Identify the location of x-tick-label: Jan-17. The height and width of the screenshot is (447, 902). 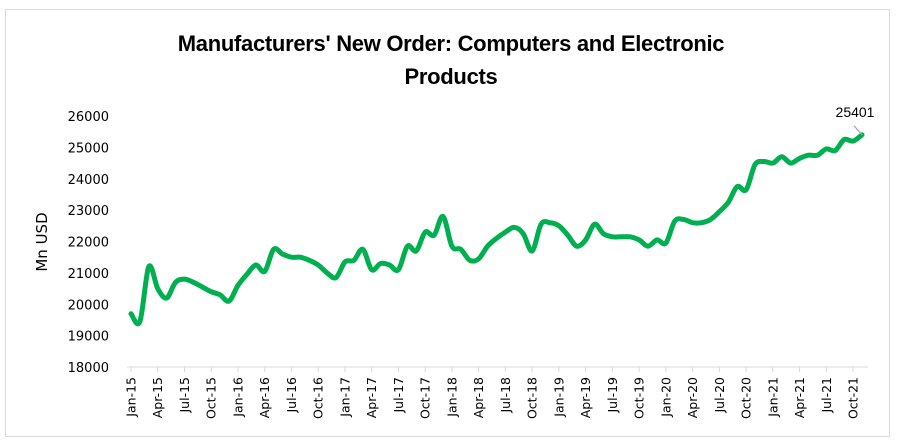
(344, 397).